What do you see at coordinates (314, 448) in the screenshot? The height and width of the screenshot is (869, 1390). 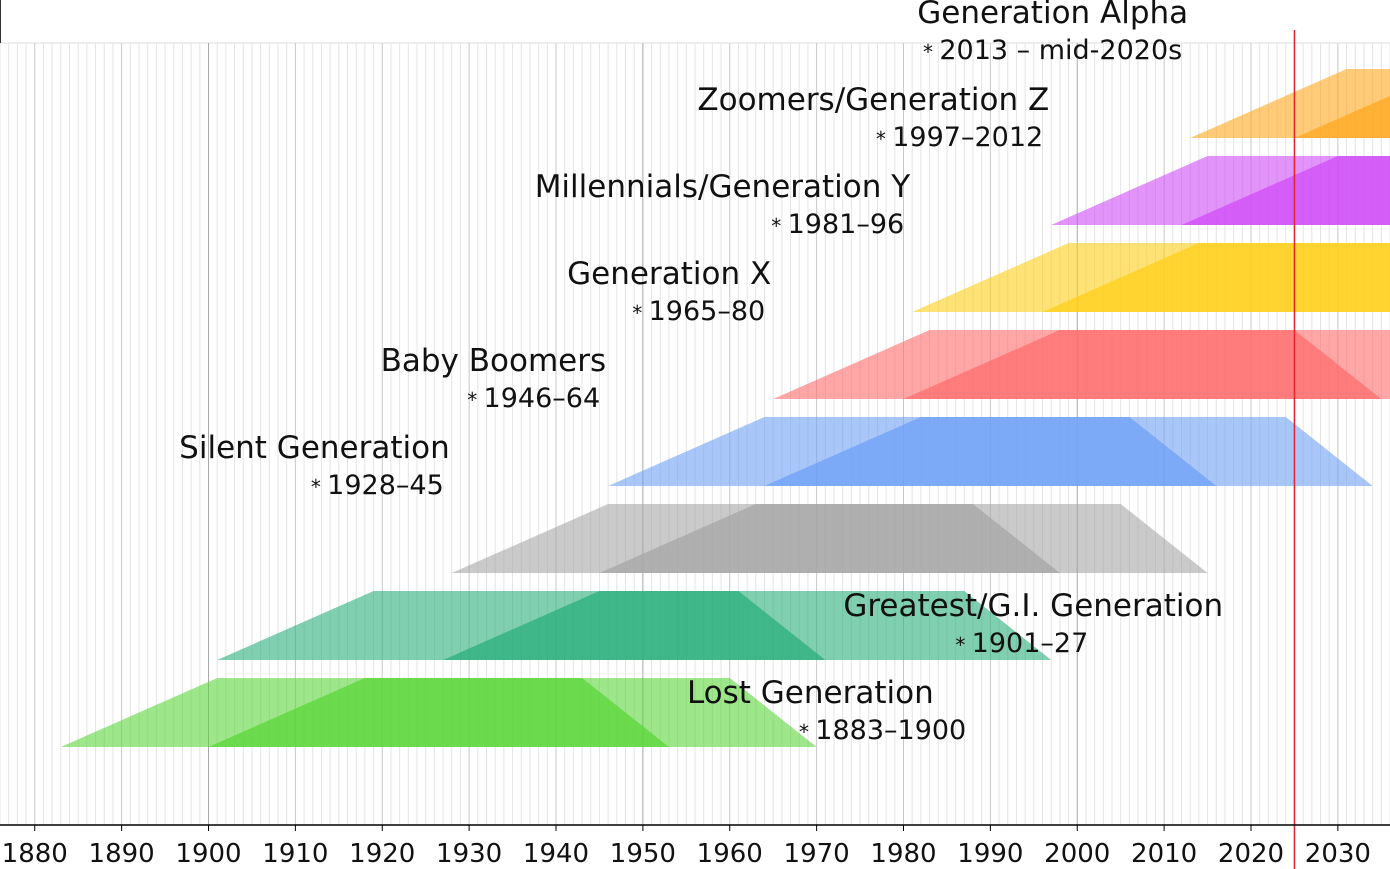 I see `generation-name: Silent Generation` at bounding box center [314, 448].